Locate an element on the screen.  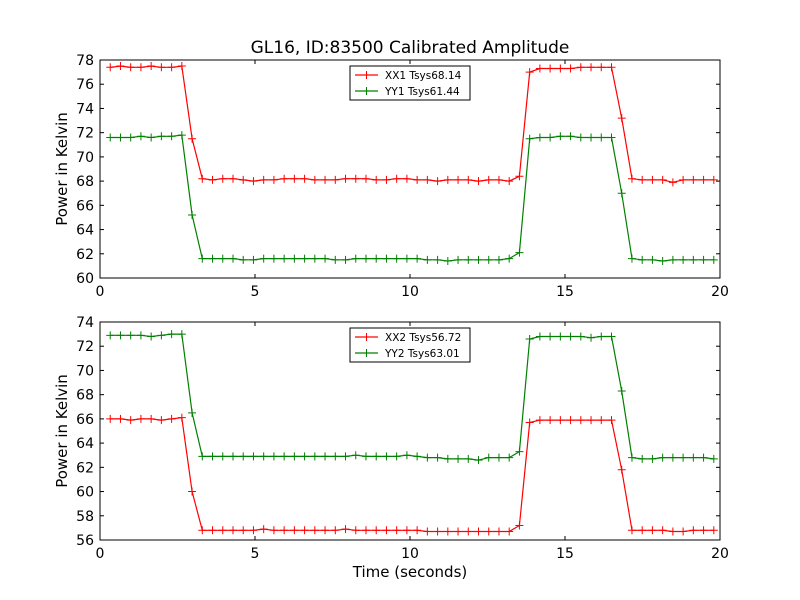
y-tick-label: 56 is located at coordinates (85, 541).